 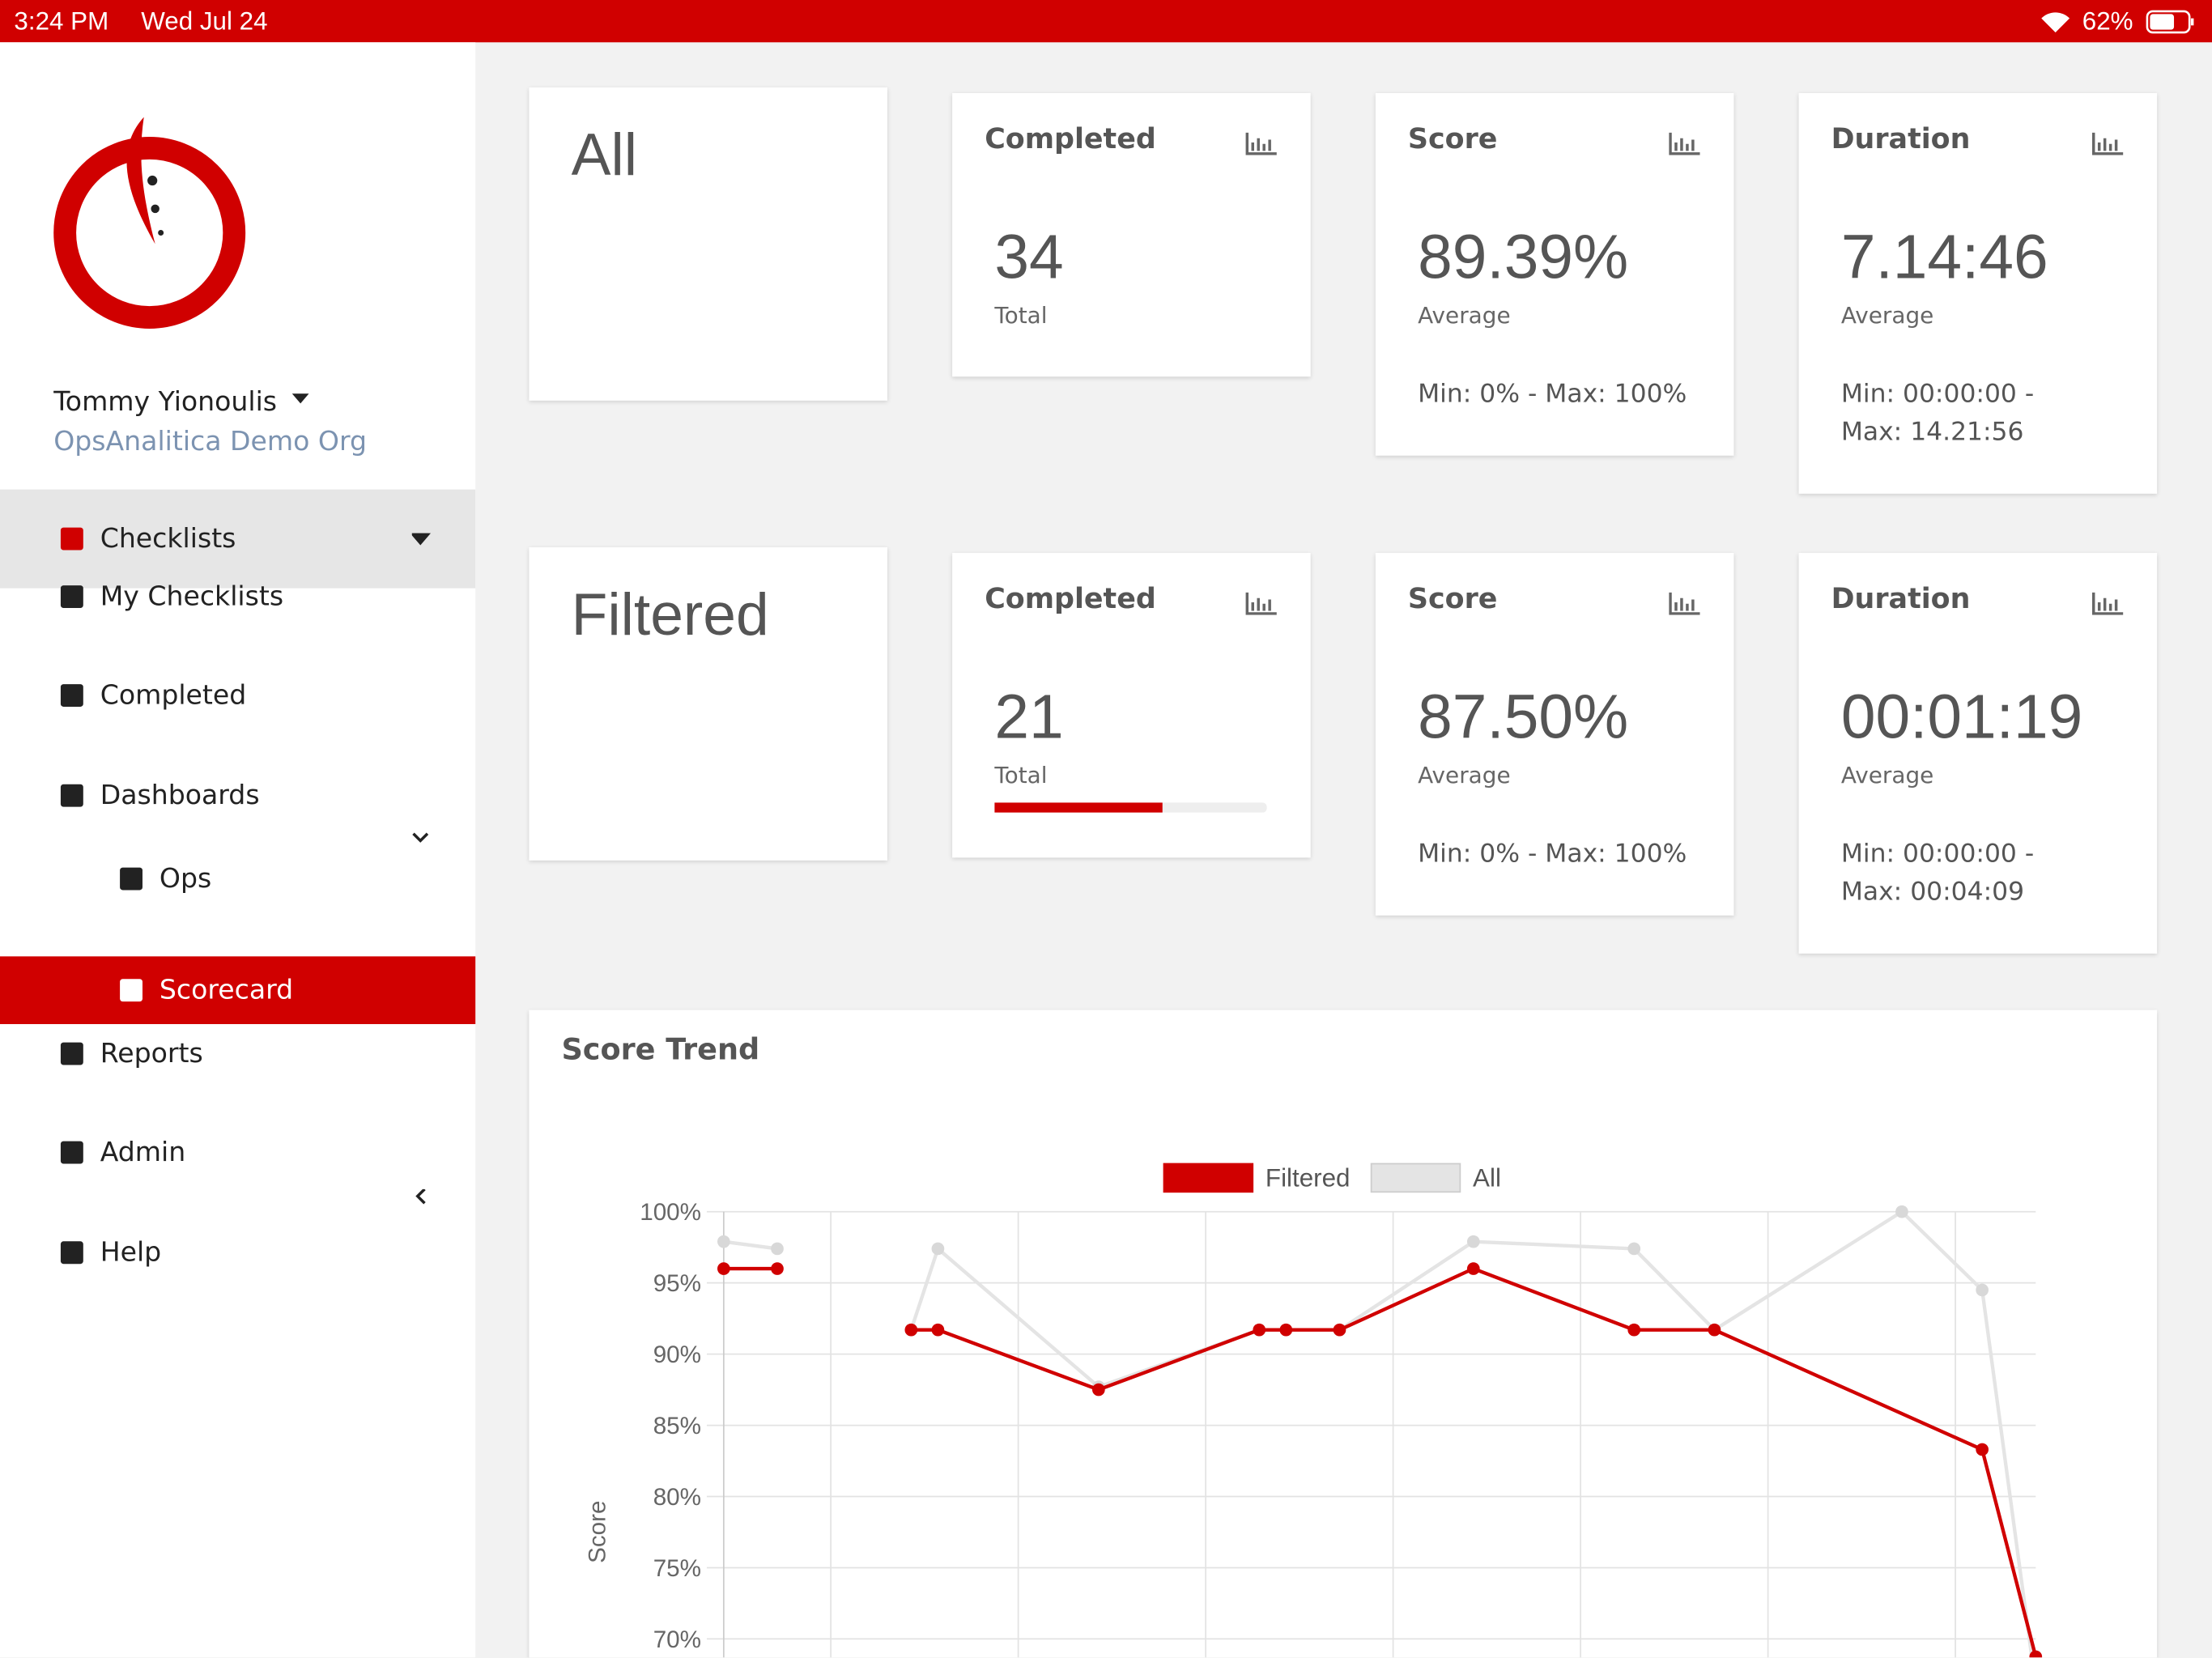 What do you see at coordinates (605, 154) in the screenshot?
I see `row-label: All` at bounding box center [605, 154].